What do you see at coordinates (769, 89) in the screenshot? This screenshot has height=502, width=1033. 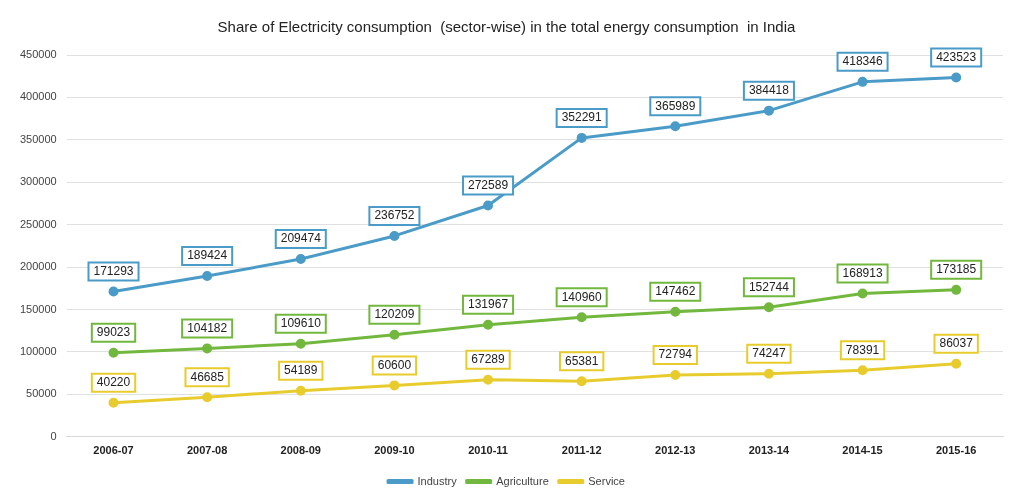 I see `data-label: 384418` at bounding box center [769, 89].